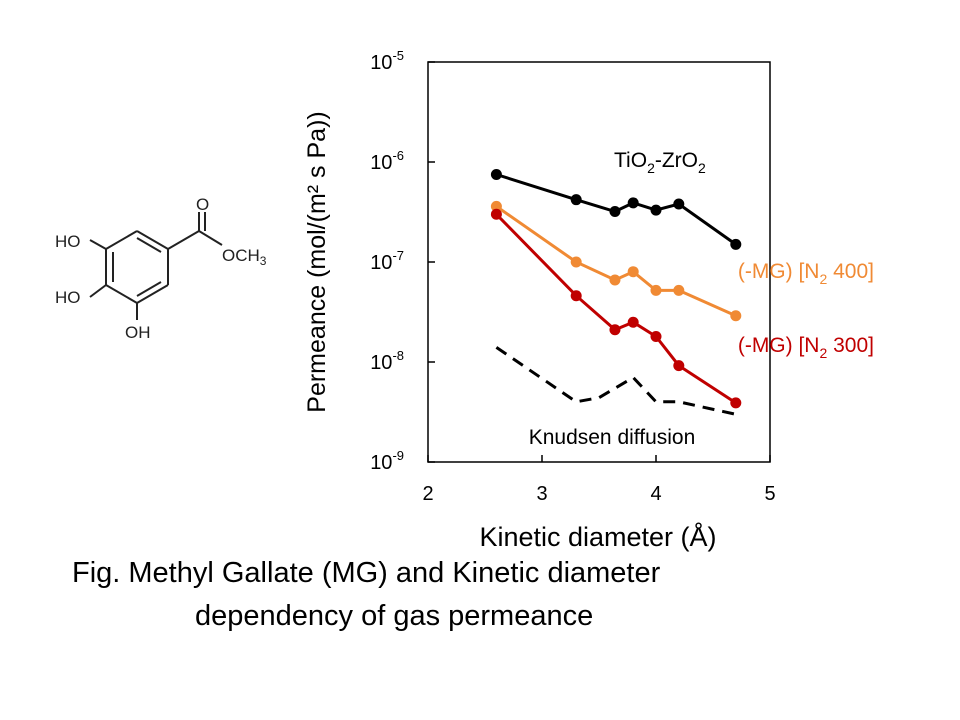 The image size is (960, 720). Describe the element at coordinates (387, 261) in the screenshot. I see `y-tick-label: 10⁻⁷` at that location.